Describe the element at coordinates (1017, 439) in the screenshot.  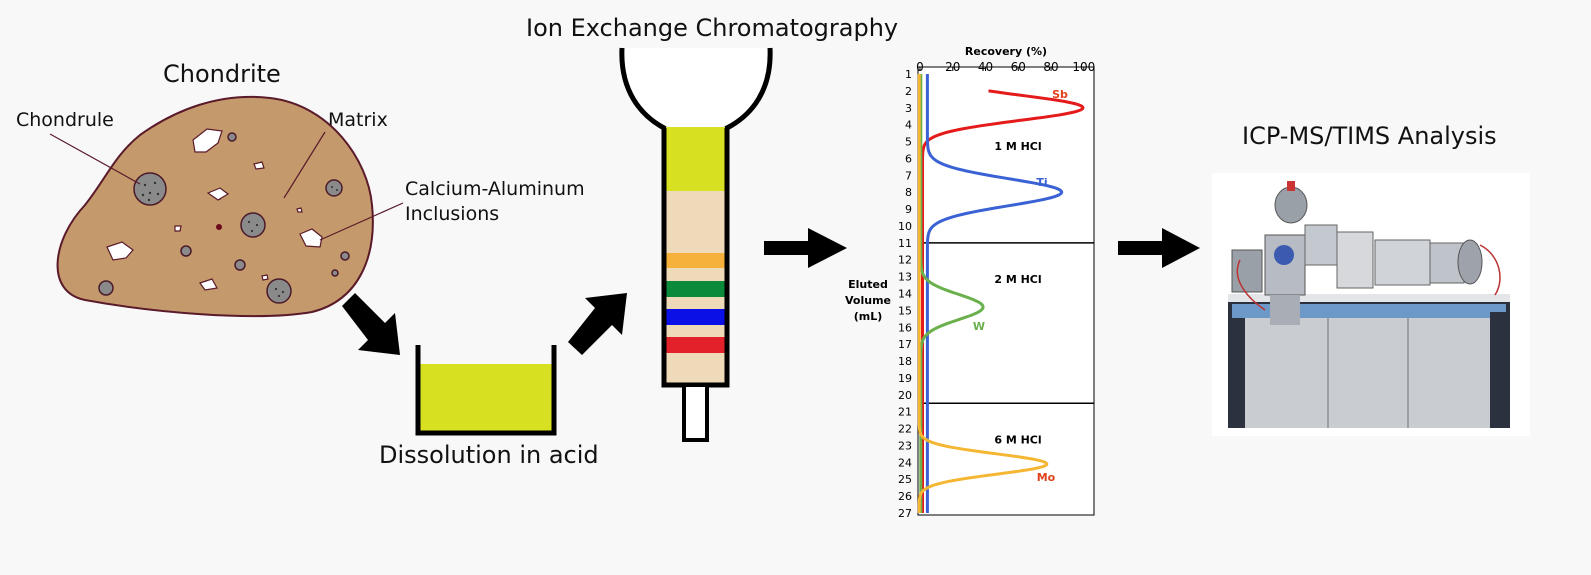
I see `section-label: 6 M HCl` at that location.